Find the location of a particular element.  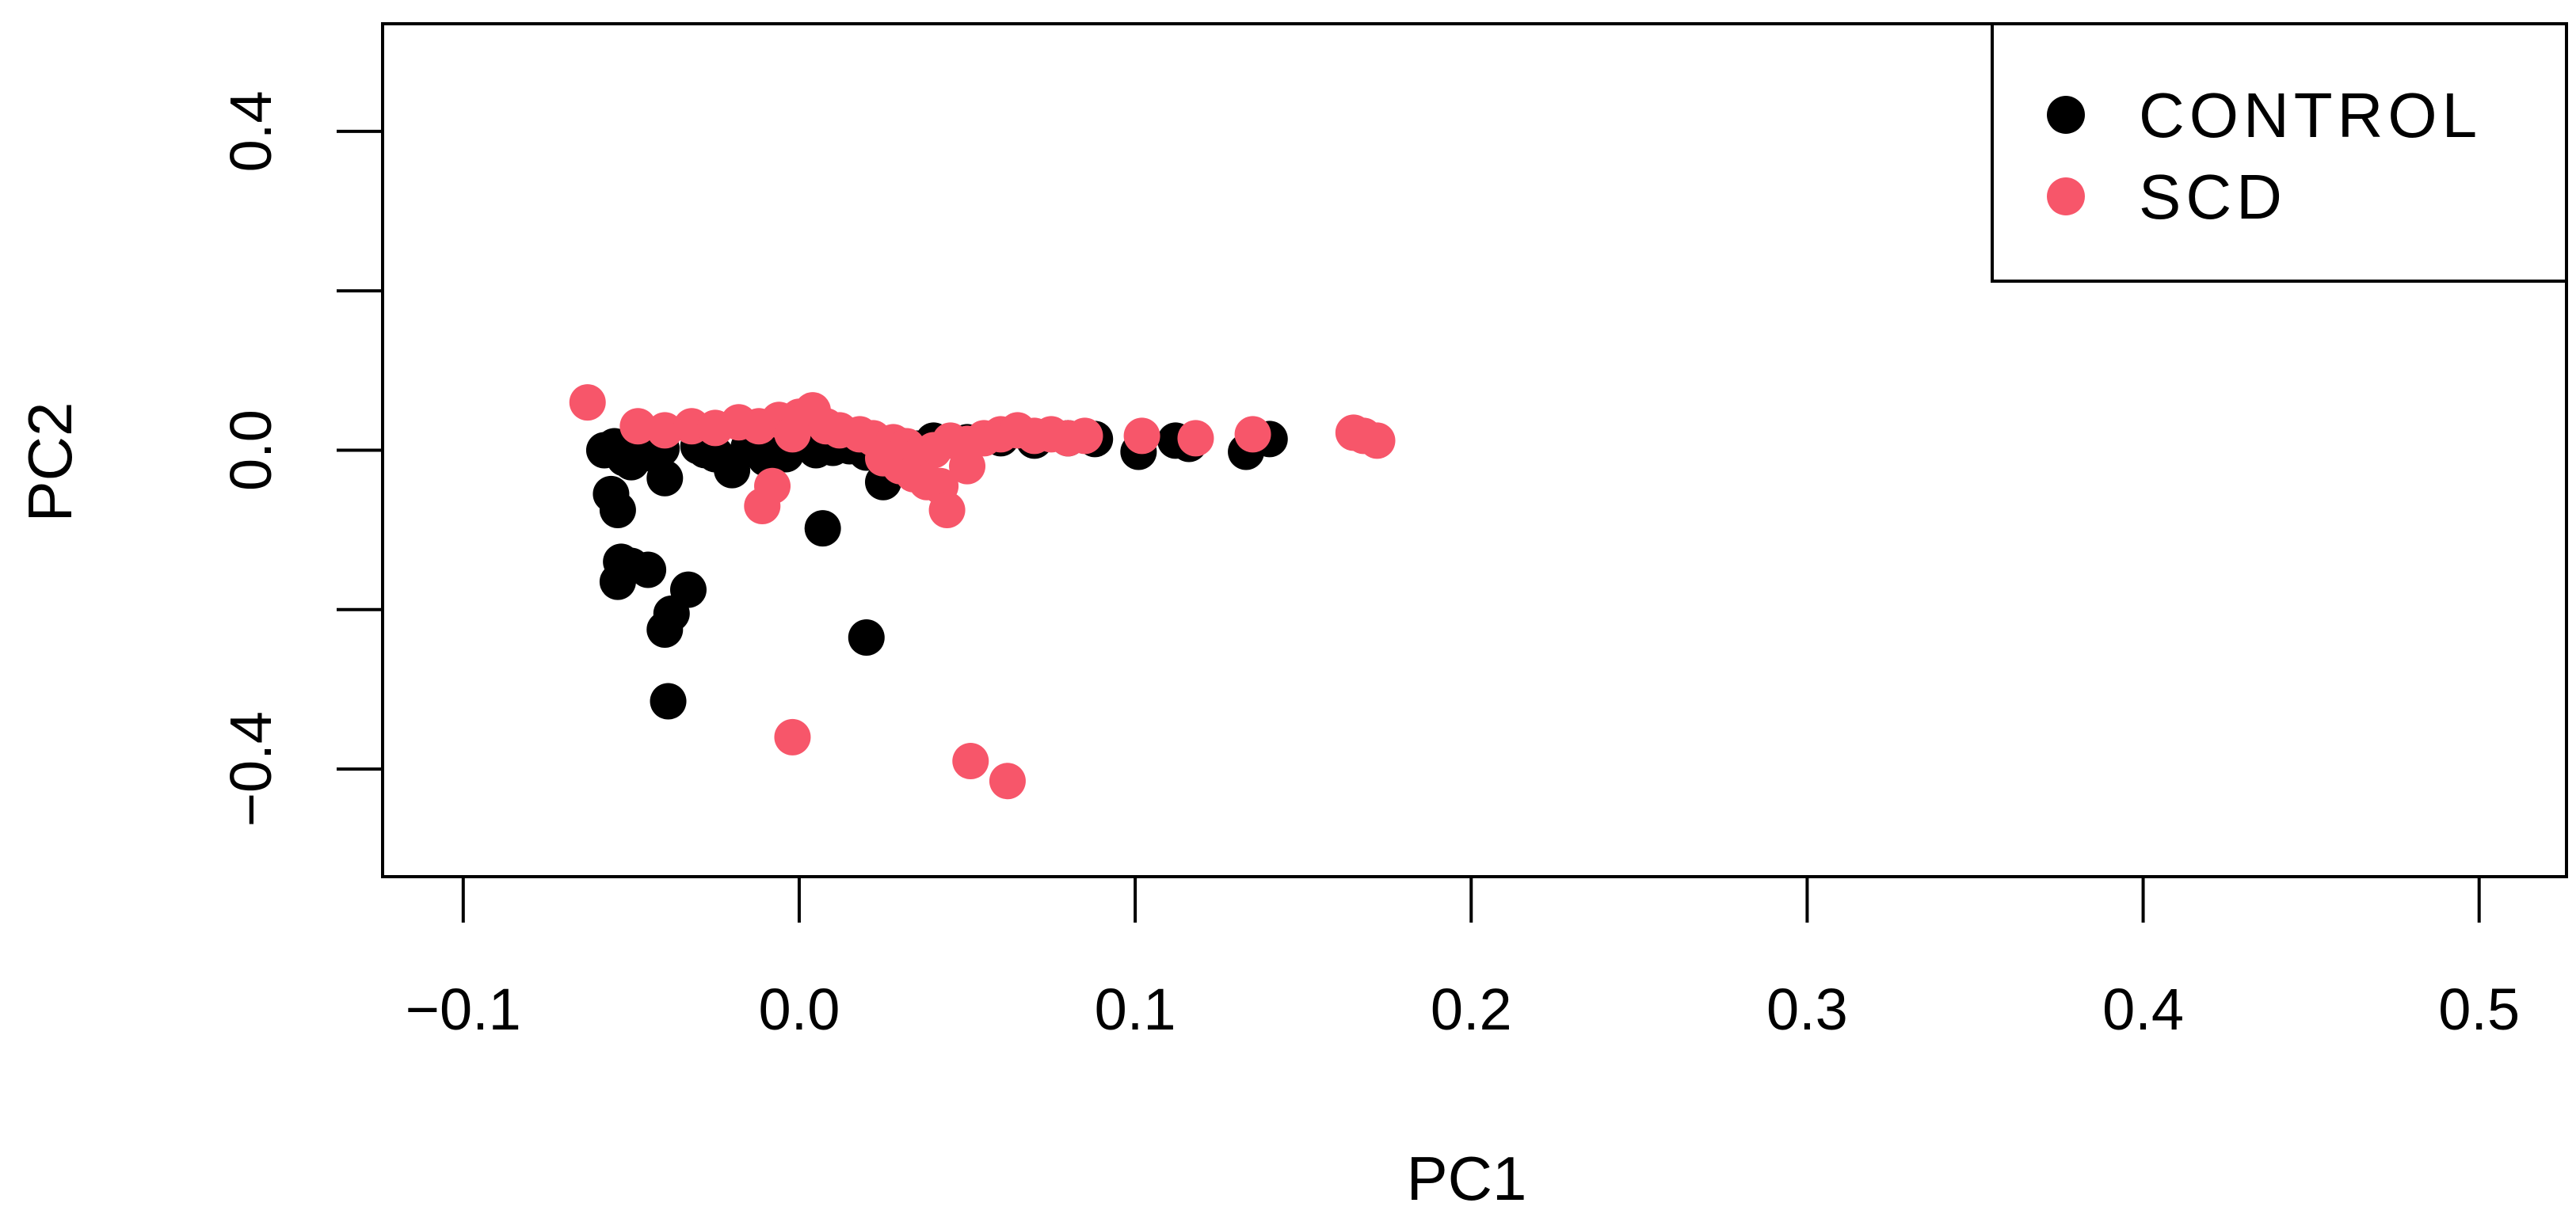

x-tick-label: 0.1 is located at coordinates (1135, 1009).